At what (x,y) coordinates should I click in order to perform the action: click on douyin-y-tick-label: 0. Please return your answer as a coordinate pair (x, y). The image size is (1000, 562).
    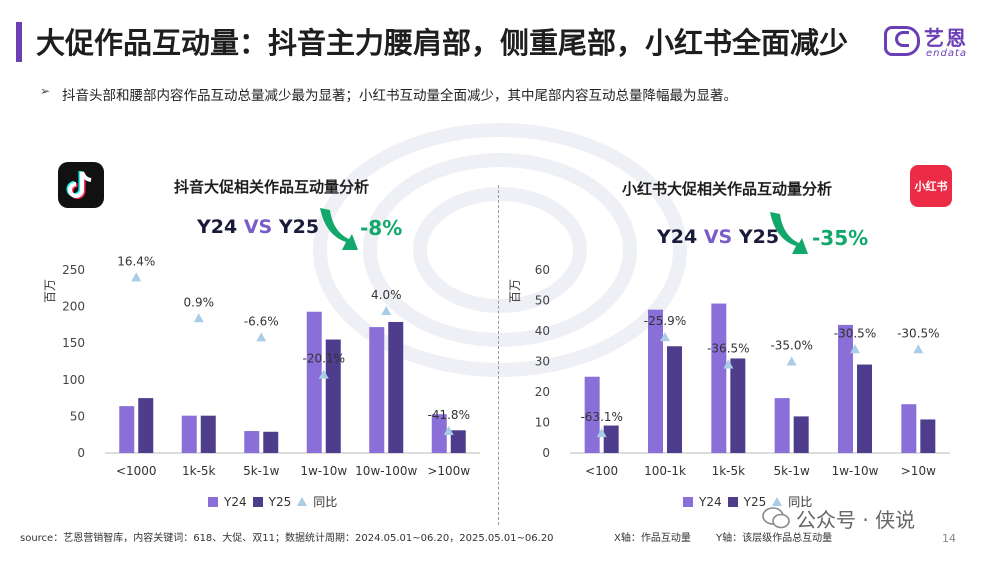
    Looking at the image, I should click on (81, 453).